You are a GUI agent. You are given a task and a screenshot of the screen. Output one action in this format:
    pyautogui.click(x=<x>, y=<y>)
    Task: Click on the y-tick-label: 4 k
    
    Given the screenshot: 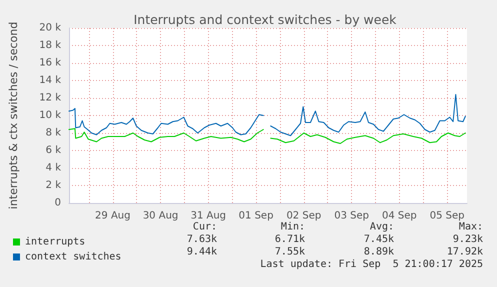 What is the action you would take?
    pyautogui.click(x=54, y=168)
    